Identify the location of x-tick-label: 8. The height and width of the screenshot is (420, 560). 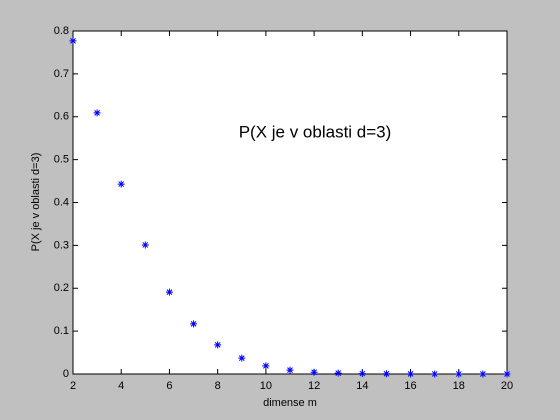
(218, 386).